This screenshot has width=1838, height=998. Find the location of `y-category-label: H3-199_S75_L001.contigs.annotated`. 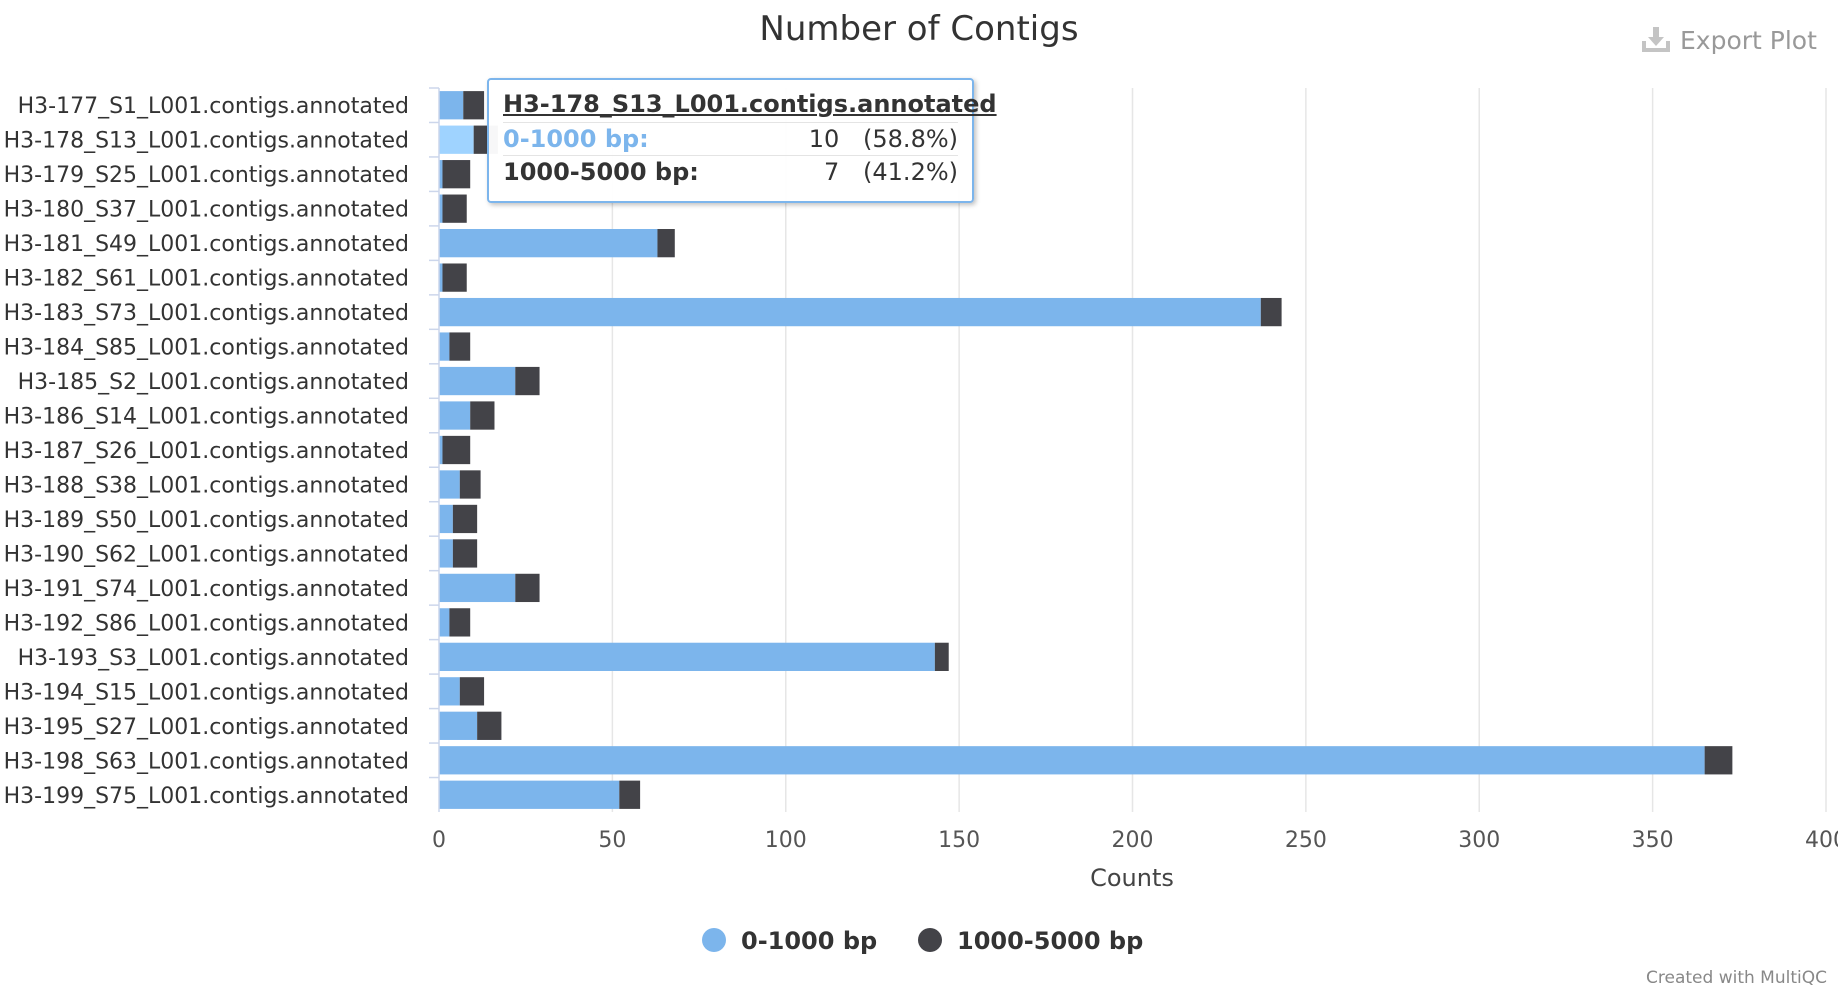

y-category-label: H3-199_S75_L001.contigs.annotated is located at coordinates (206, 796).